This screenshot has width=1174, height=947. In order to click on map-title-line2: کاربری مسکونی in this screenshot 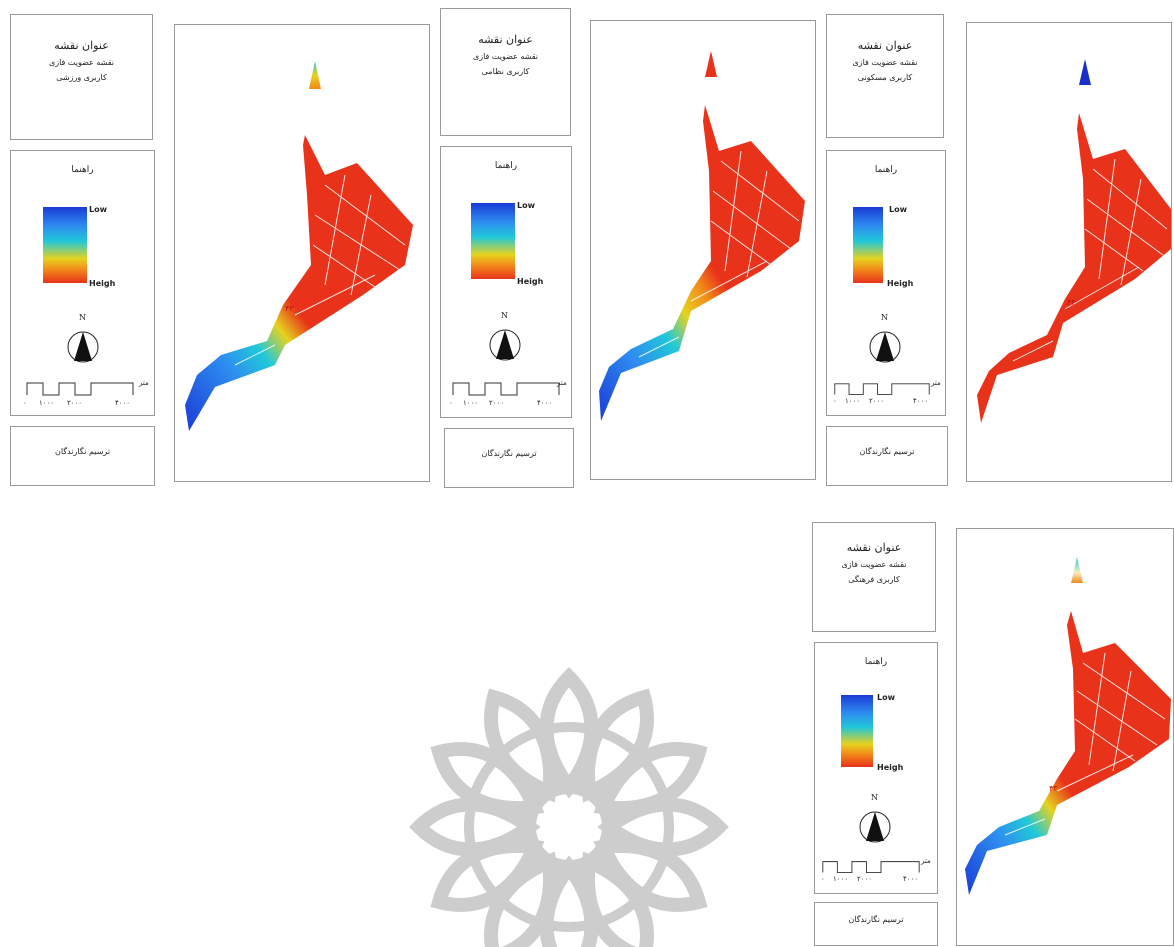, I will do `click(885, 77)`.